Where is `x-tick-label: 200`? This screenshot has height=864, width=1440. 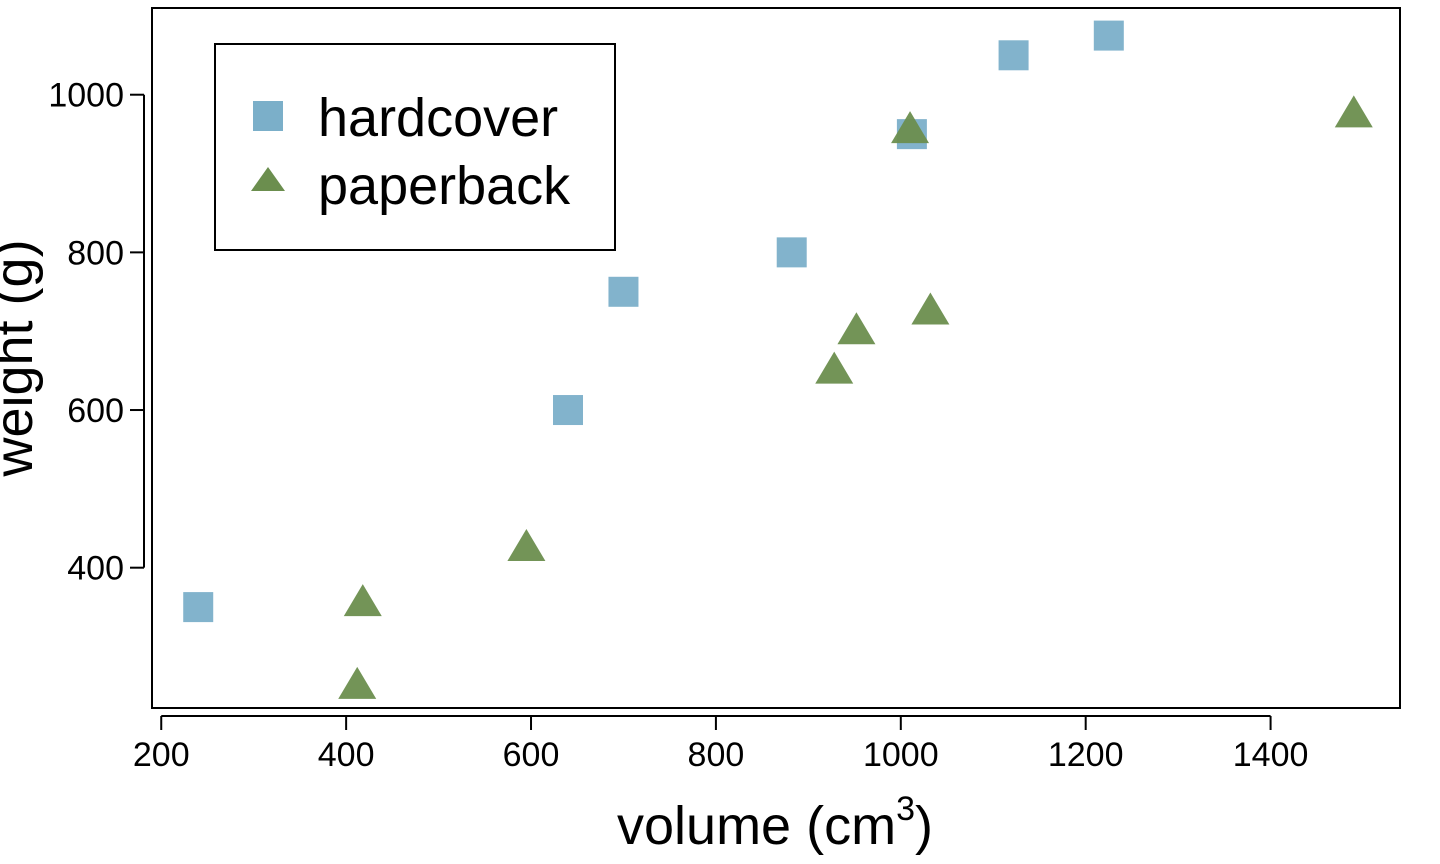
x-tick-label: 200 is located at coordinates (161, 755).